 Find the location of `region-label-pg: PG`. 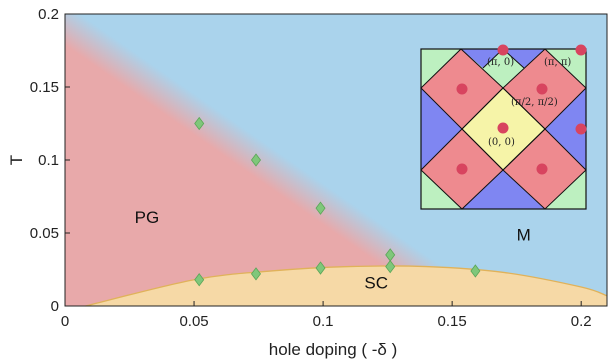

region-label-pg: PG is located at coordinates (147, 217).